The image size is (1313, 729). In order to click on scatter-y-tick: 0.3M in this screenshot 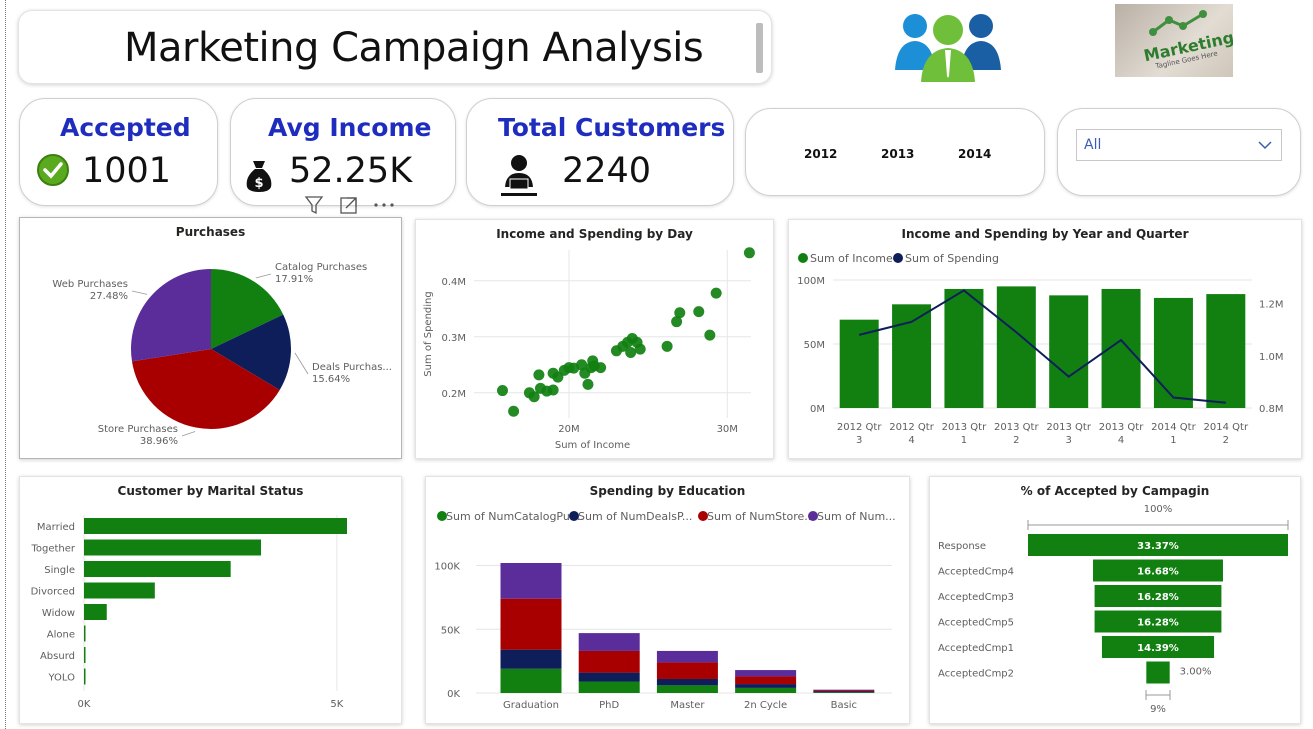, I will do `click(453, 338)`.